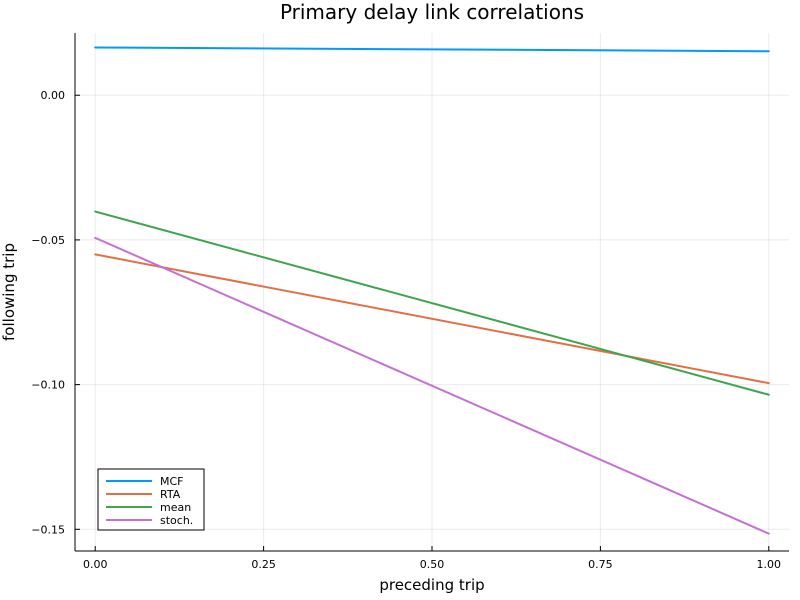  I want to click on y-tick-label: −0.05, so click(48, 240).